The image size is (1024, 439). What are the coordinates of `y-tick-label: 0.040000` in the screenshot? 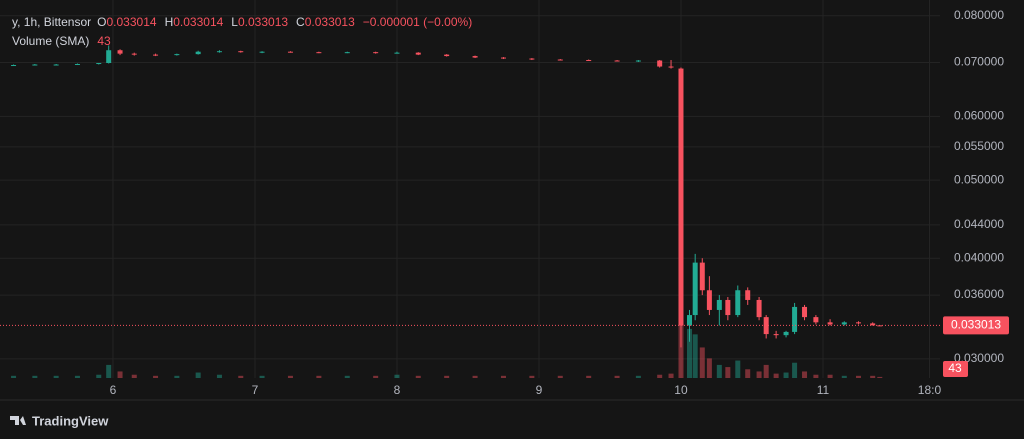 It's located at (979, 257).